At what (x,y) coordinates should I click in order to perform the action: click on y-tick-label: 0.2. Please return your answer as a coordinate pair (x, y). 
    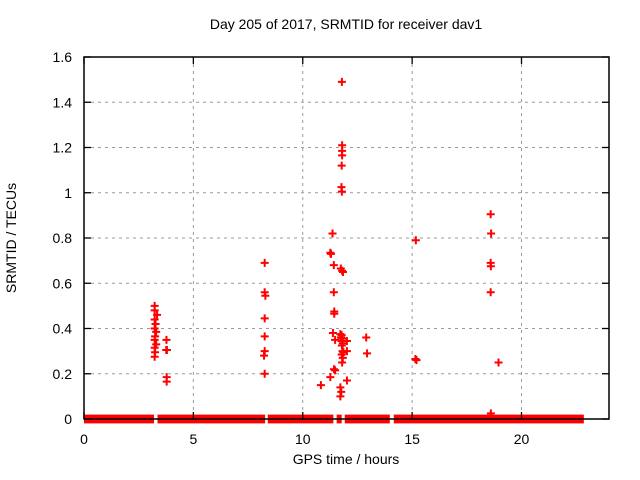
    Looking at the image, I should click on (63, 374).